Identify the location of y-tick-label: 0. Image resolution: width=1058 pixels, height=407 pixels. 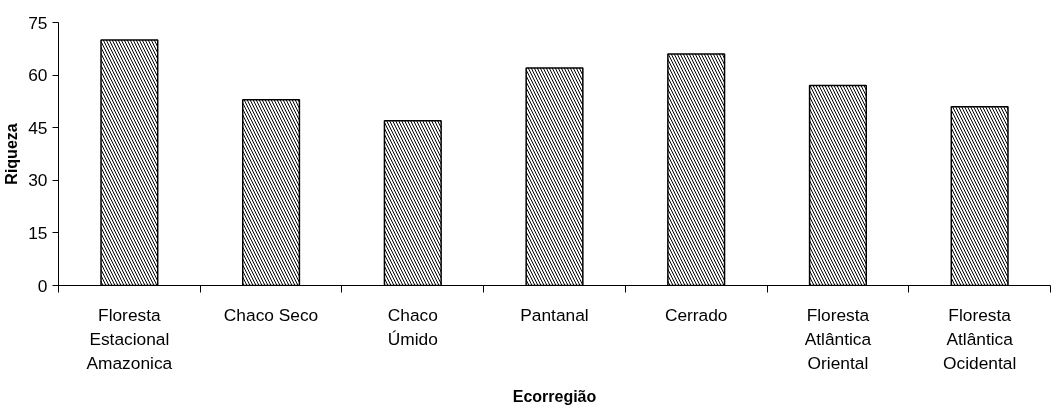
(42, 285).